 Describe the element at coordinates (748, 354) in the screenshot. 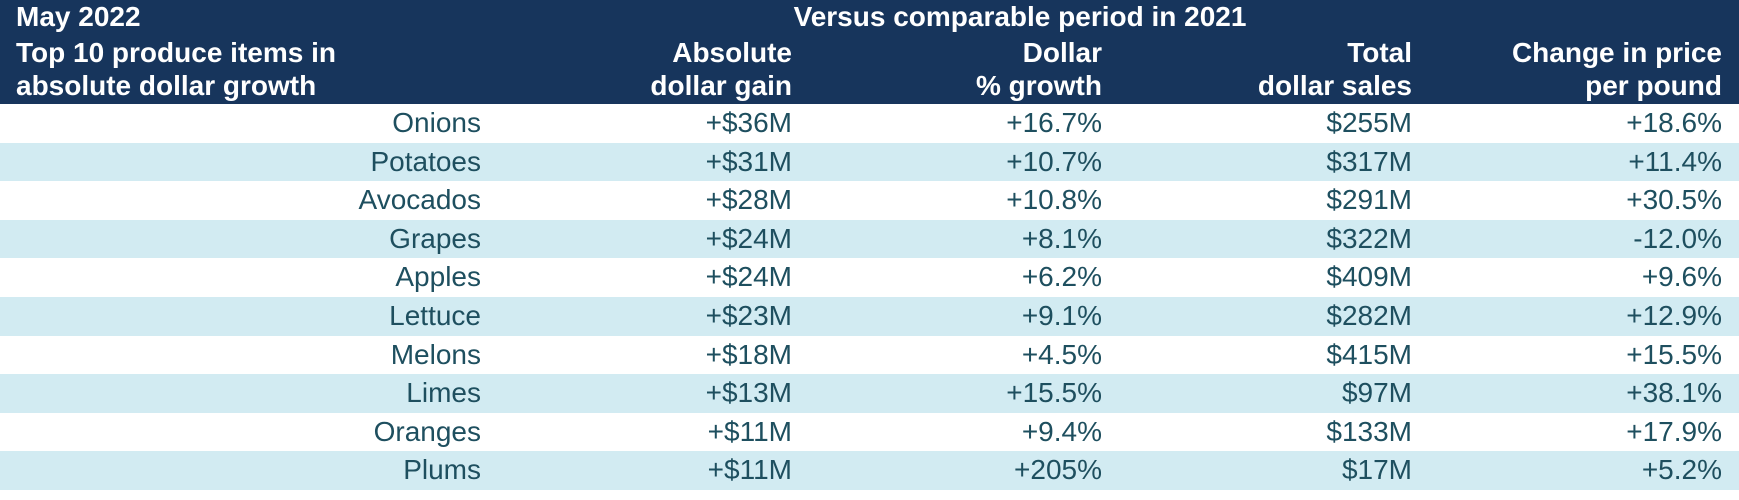

I see `abs-gain-value: +$18M` at that location.